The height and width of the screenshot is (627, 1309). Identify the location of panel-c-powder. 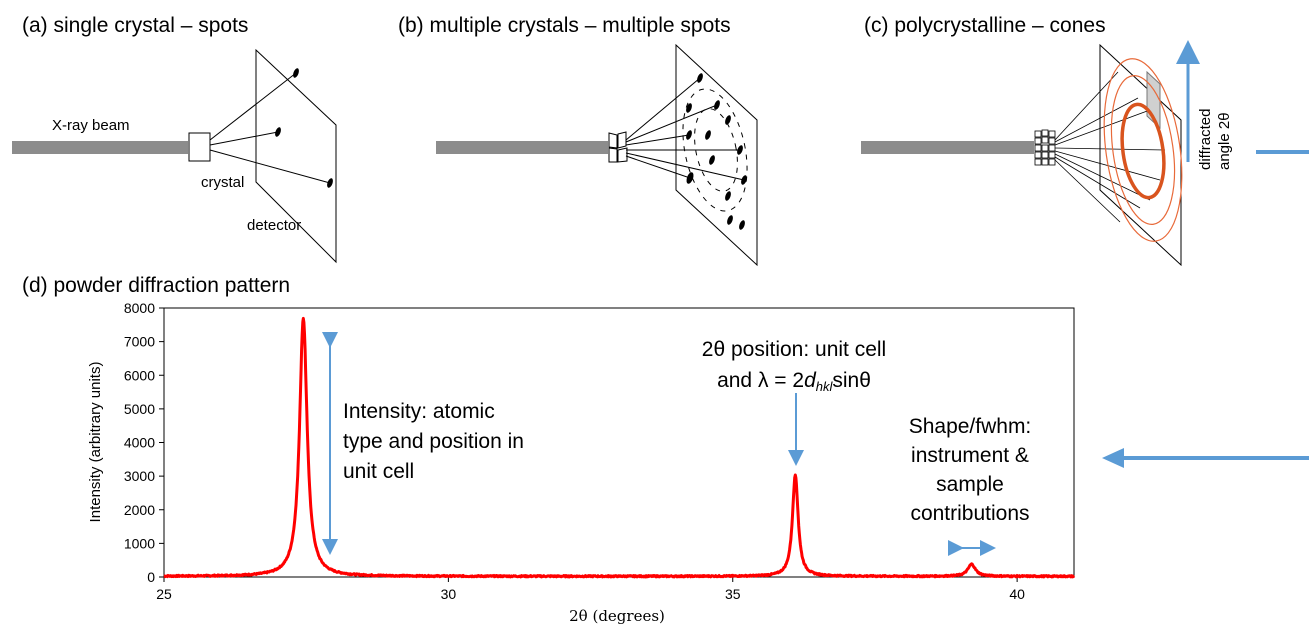
(1045, 147).